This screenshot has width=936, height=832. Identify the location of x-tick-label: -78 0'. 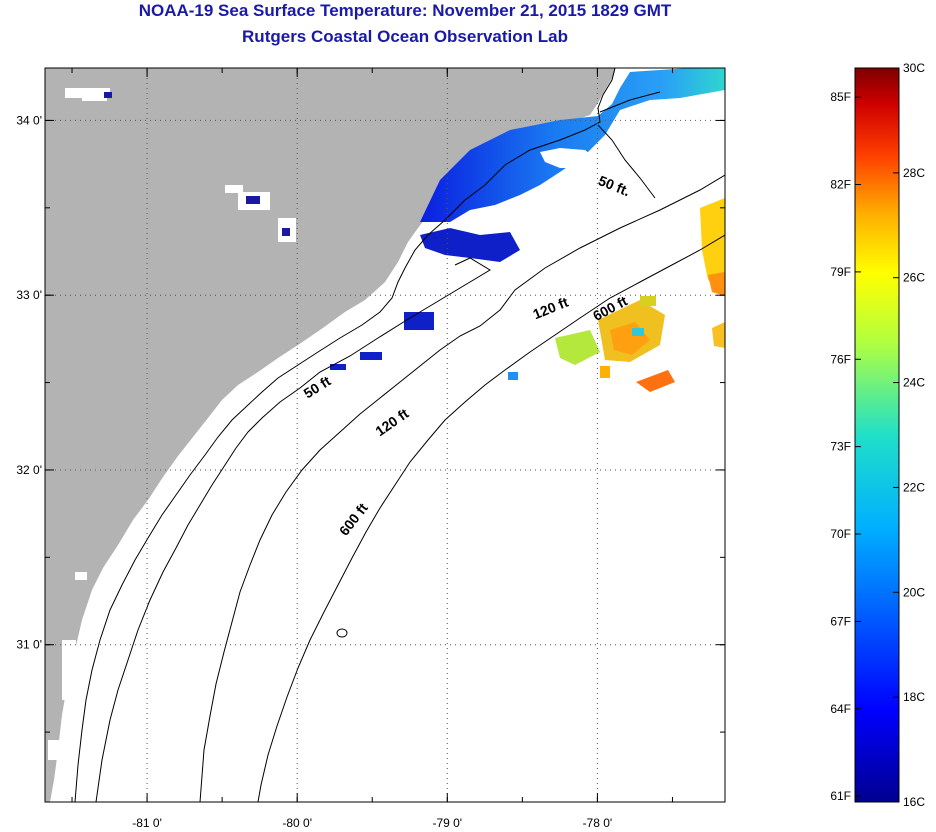
(598, 823).